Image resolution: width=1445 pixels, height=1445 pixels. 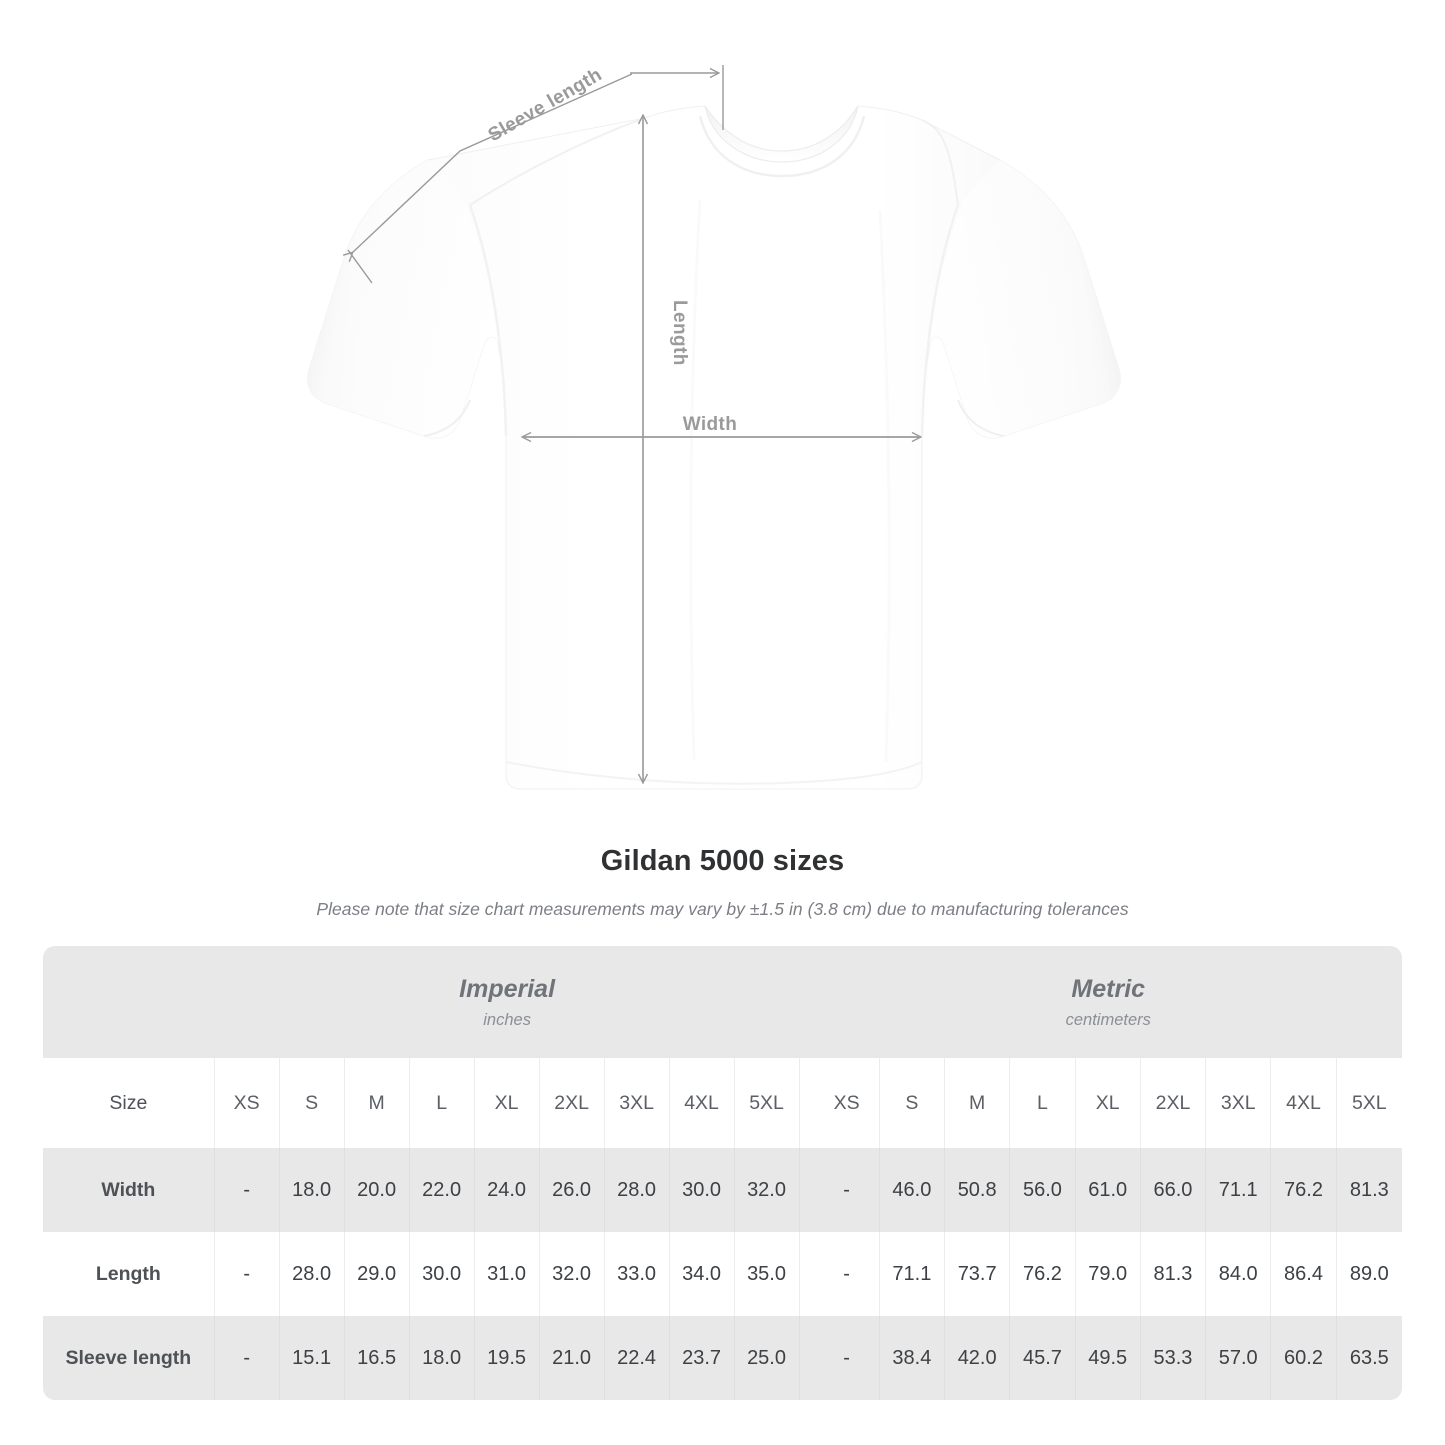 What do you see at coordinates (1239, 1190) in the screenshot?
I see `cell-width-metric-3xl: 71.1` at bounding box center [1239, 1190].